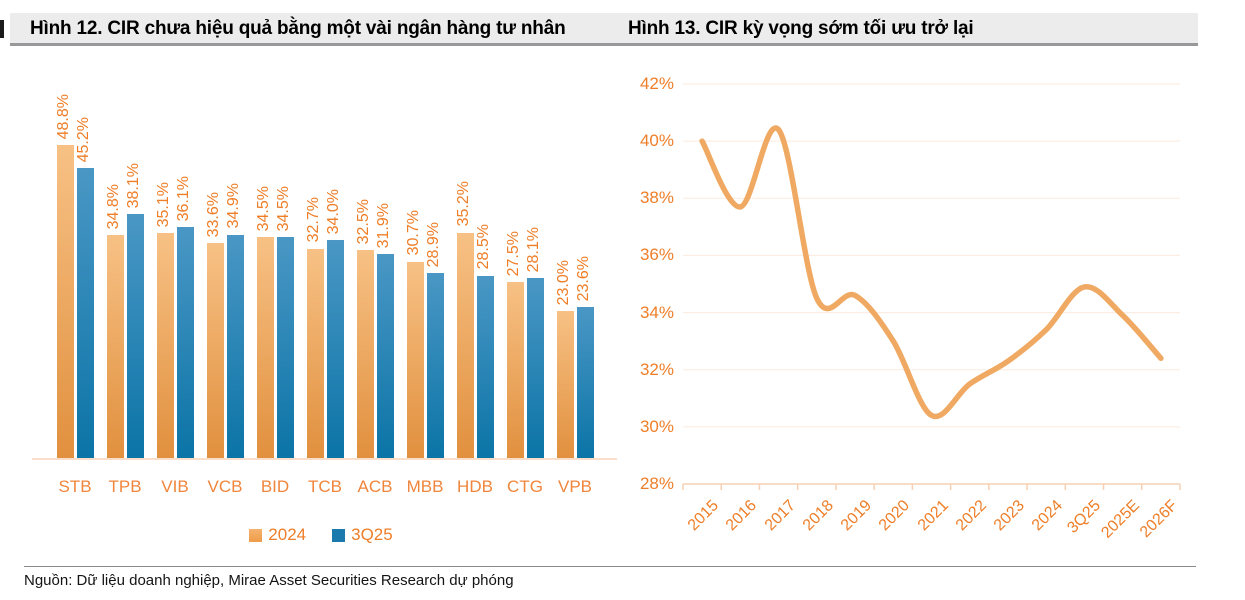 Image resolution: width=1245 pixels, height=600 pixels. Describe the element at coordinates (525, 486) in the screenshot. I see `category-label-CTG: CTG` at that location.